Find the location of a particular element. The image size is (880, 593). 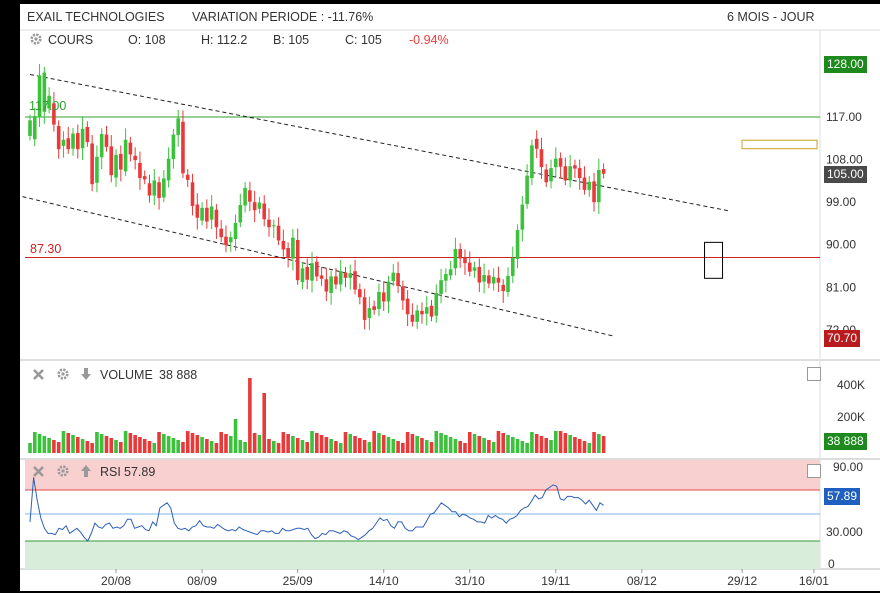

rsi-oversold-band is located at coordinates (422, 555).